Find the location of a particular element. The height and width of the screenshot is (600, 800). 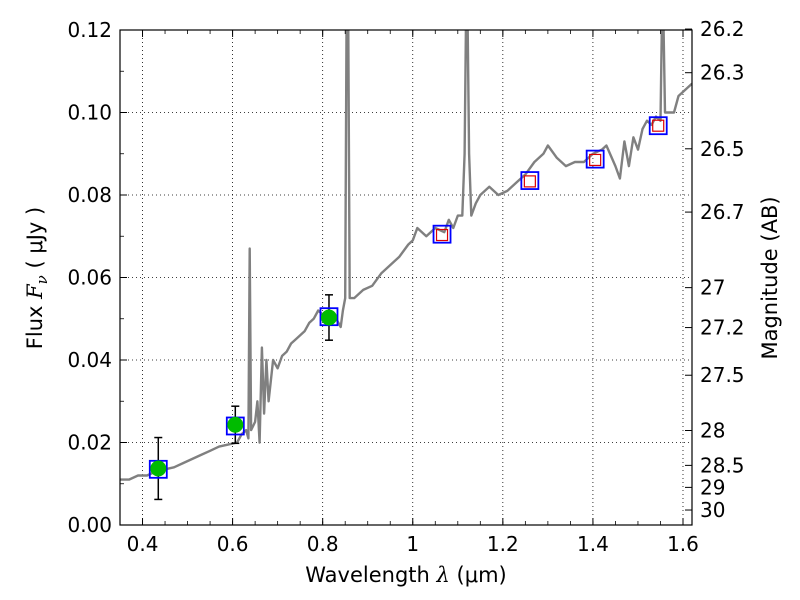

y-tick-label: 0.06 is located at coordinates (89, 278).